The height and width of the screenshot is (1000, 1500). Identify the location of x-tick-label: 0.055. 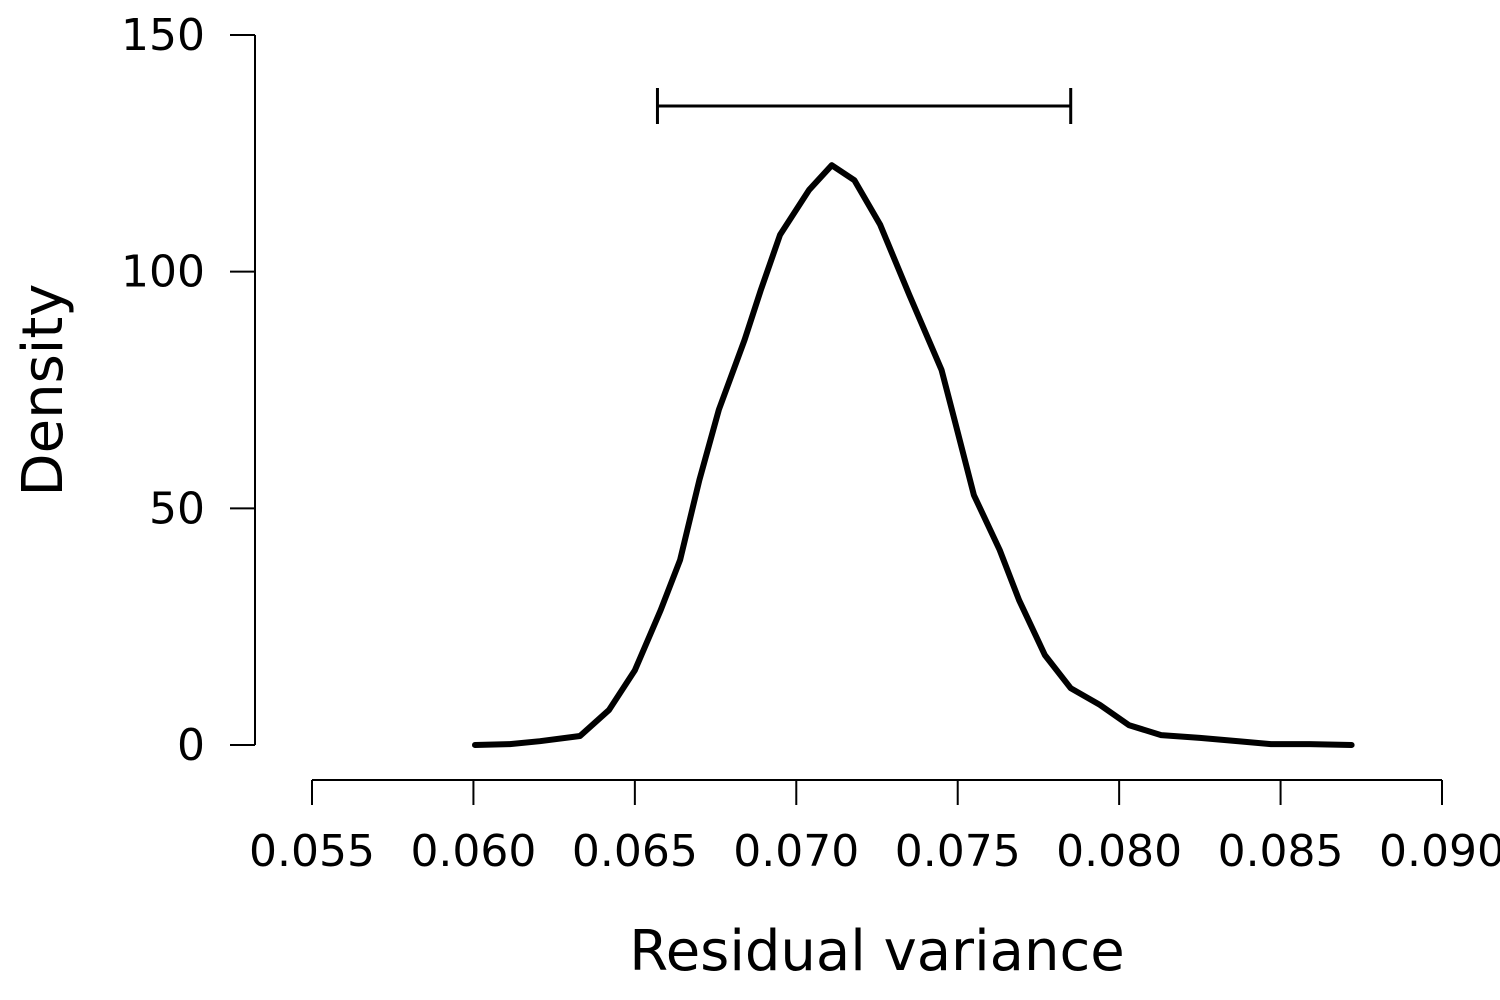
(312, 851).